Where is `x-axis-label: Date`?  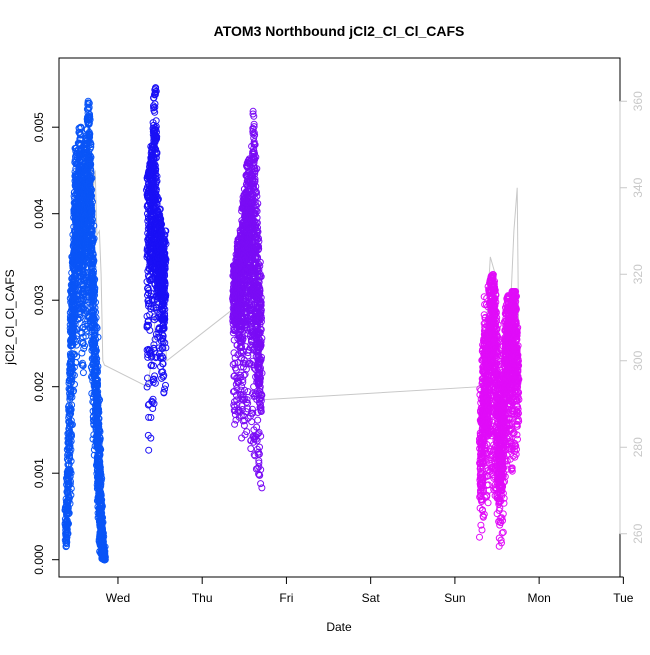
x-axis-label: Date is located at coordinates (339, 627).